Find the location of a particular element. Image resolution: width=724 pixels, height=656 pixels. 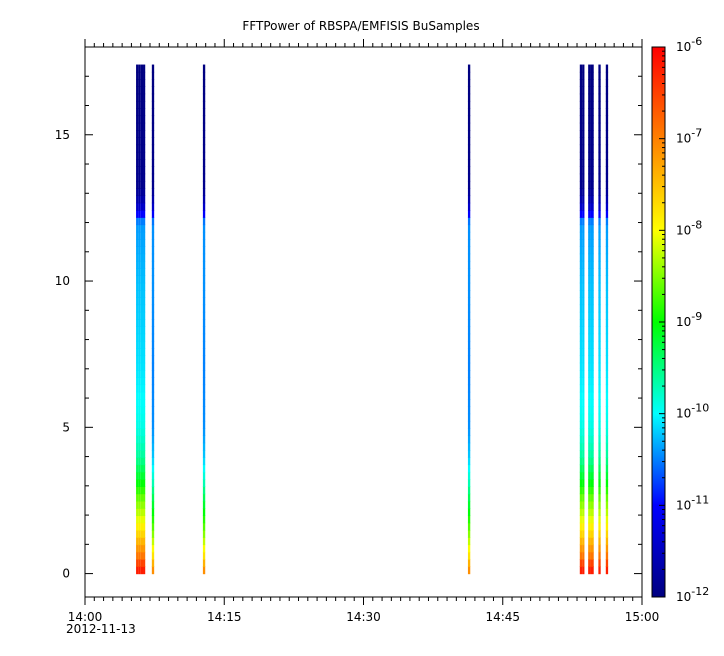

y-tick-label: 15 is located at coordinates (62, 135).